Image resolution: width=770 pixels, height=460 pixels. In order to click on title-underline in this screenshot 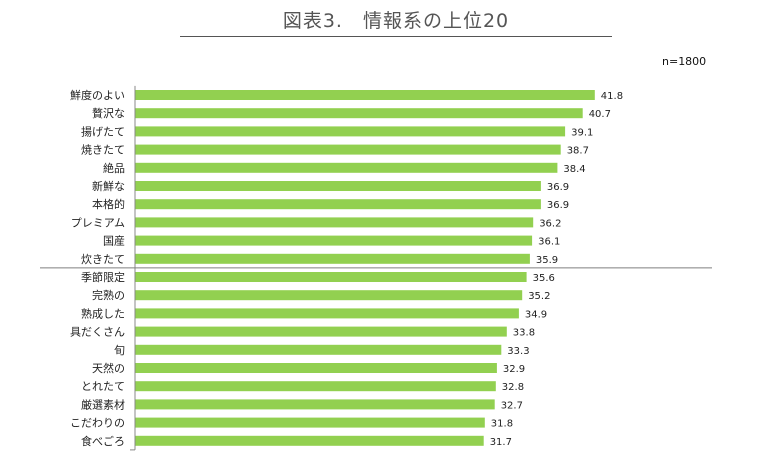, I will do `click(396, 36)`.